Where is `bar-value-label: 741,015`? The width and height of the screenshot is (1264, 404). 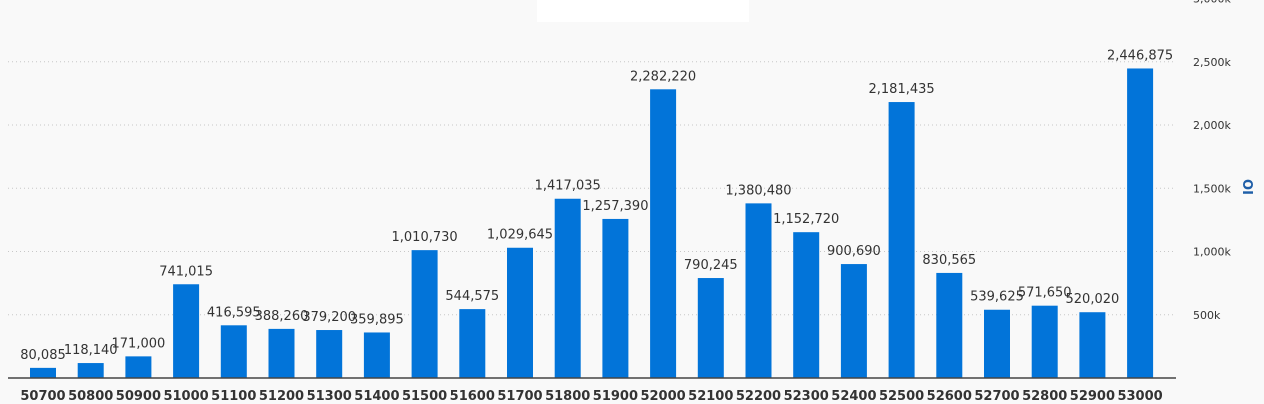 bar-value-label: 741,015 is located at coordinates (186, 271).